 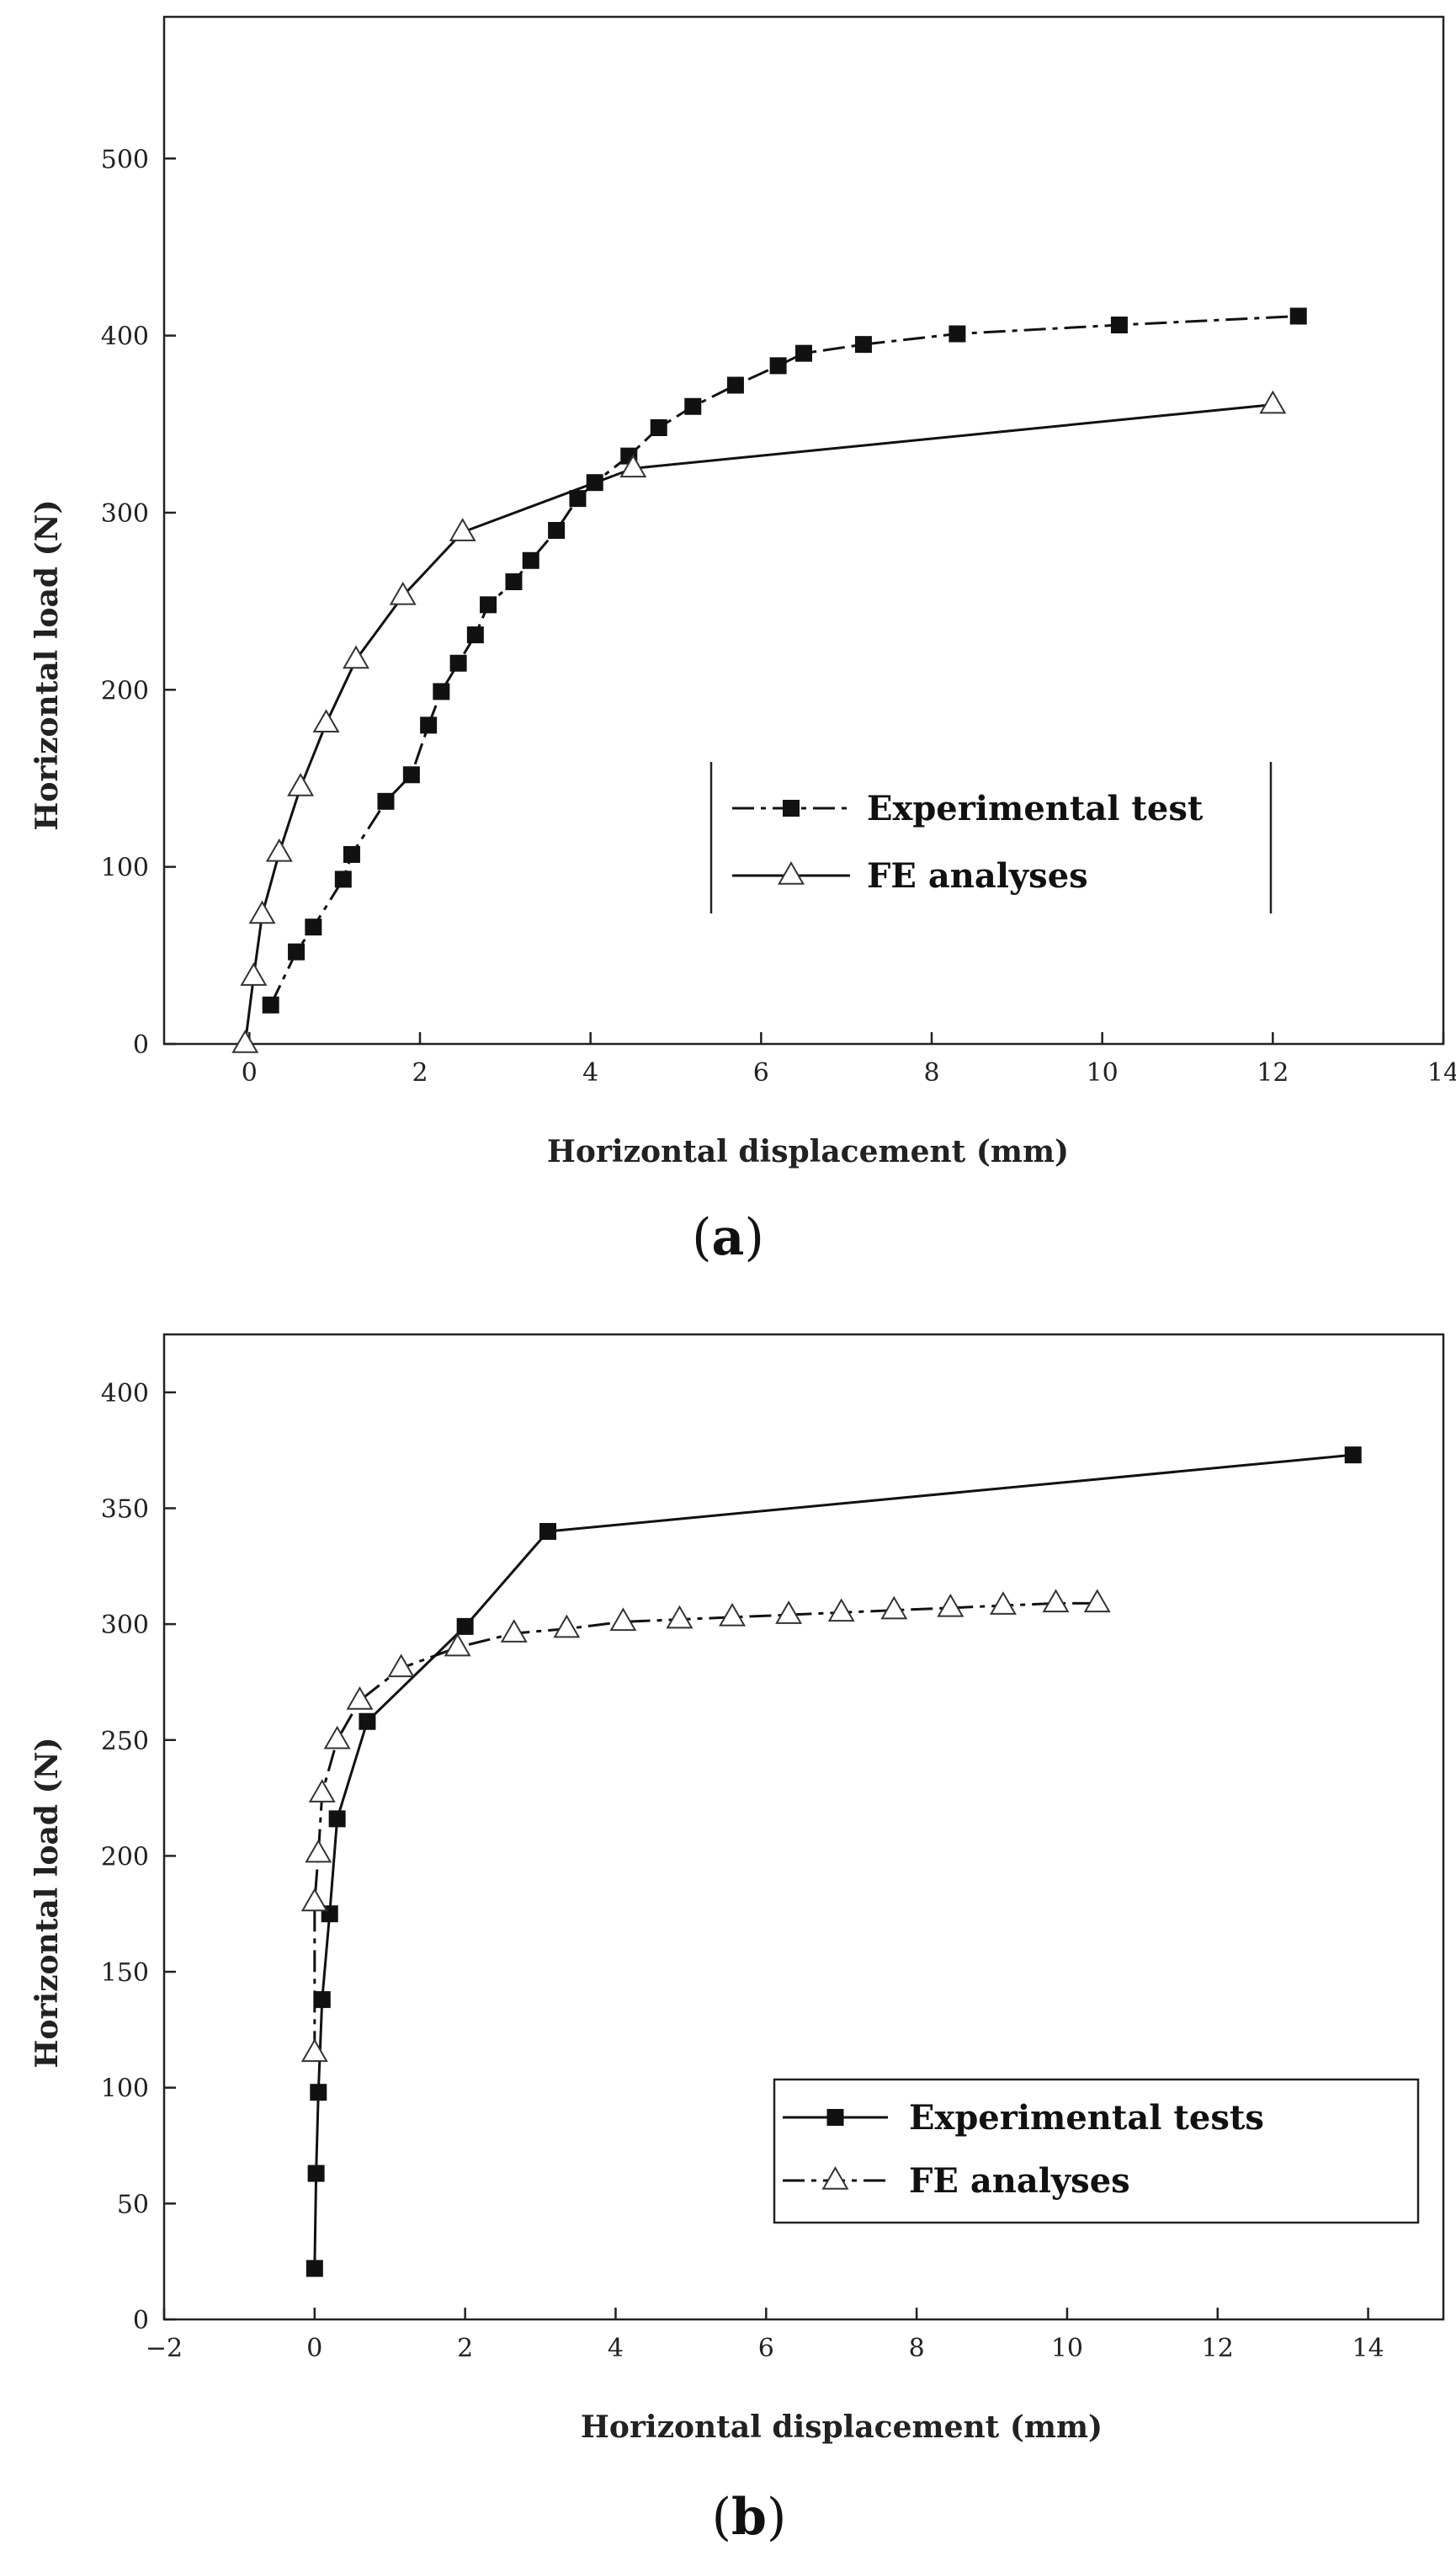 What do you see at coordinates (1036, 808) in the screenshot?
I see `chart-a-legend-label: Experimental test` at bounding box center [1036, 808].